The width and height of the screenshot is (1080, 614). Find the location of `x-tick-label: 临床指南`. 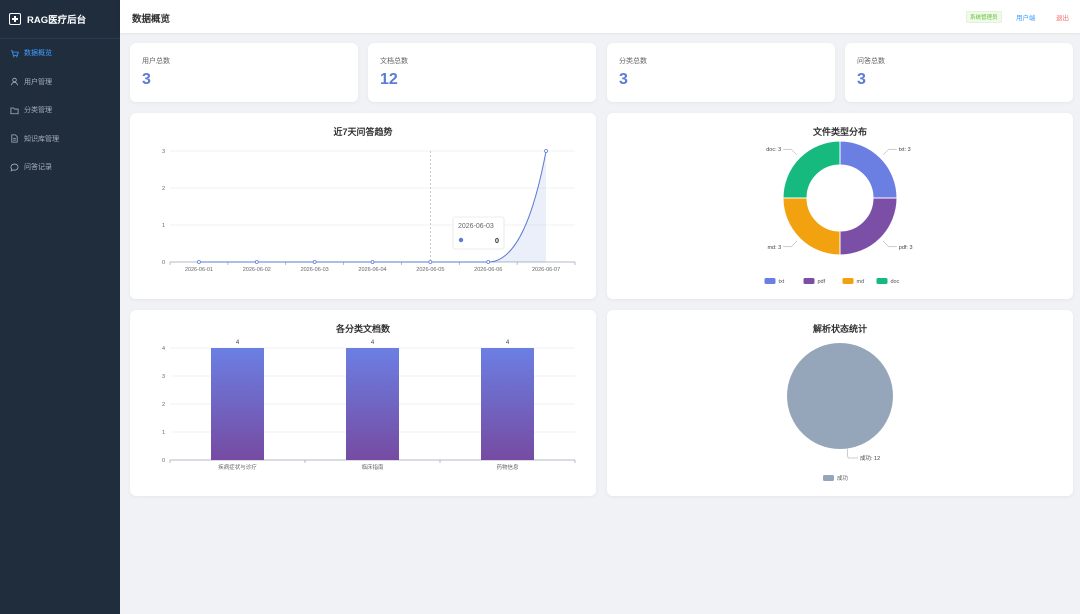

x-tick-label: 临床指南 is located at coordinates (372, 467).